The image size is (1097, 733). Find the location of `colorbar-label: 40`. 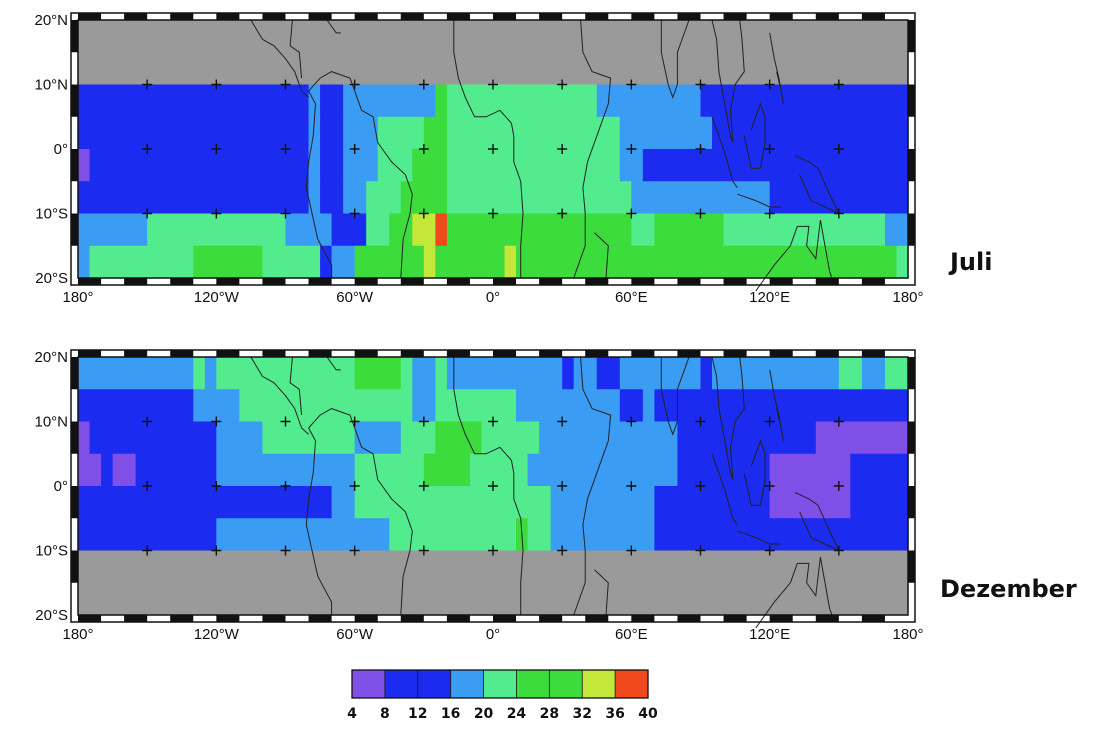

colorbar-label: 40 is located at coordinates (648, 714).